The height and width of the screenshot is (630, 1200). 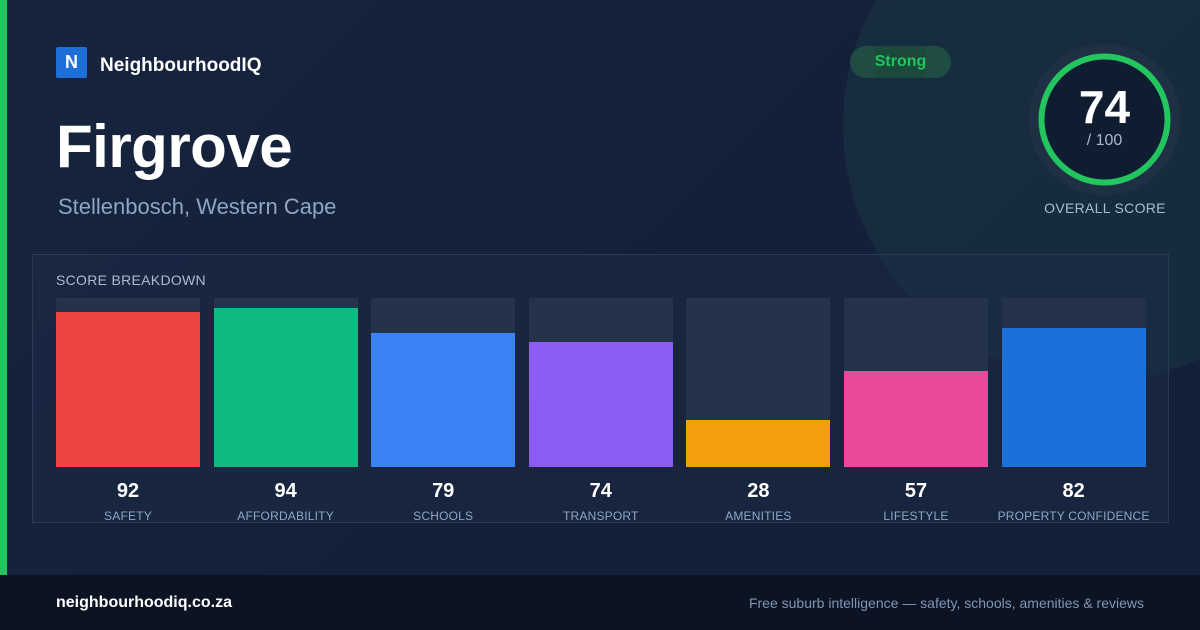 I want to click on accent-bar, so click(x=3, y=287).